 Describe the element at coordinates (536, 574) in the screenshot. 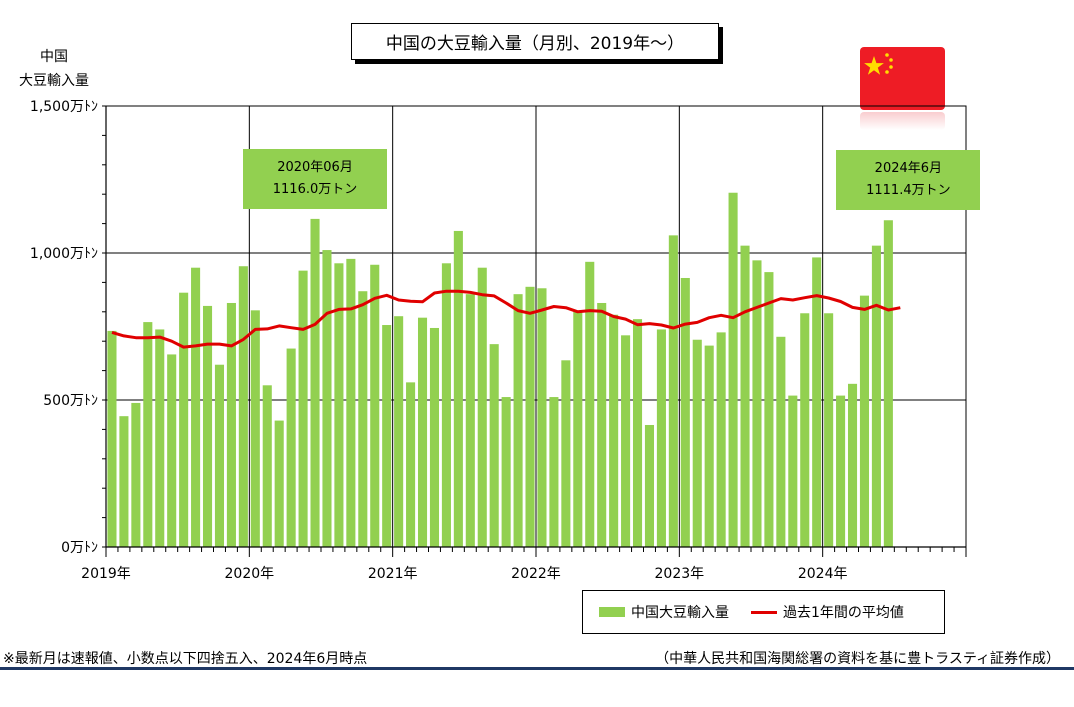

I see `x-year-label: 2022年` at that location.